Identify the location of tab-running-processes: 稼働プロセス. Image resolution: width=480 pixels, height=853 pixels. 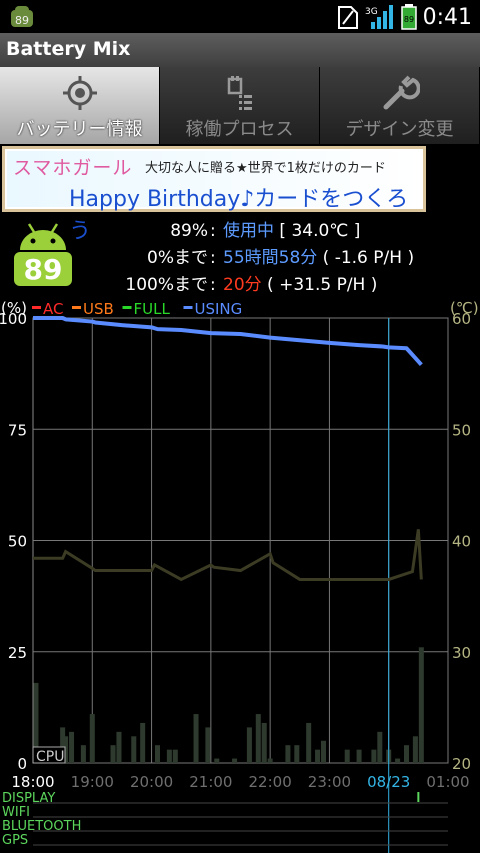
(240, 105).